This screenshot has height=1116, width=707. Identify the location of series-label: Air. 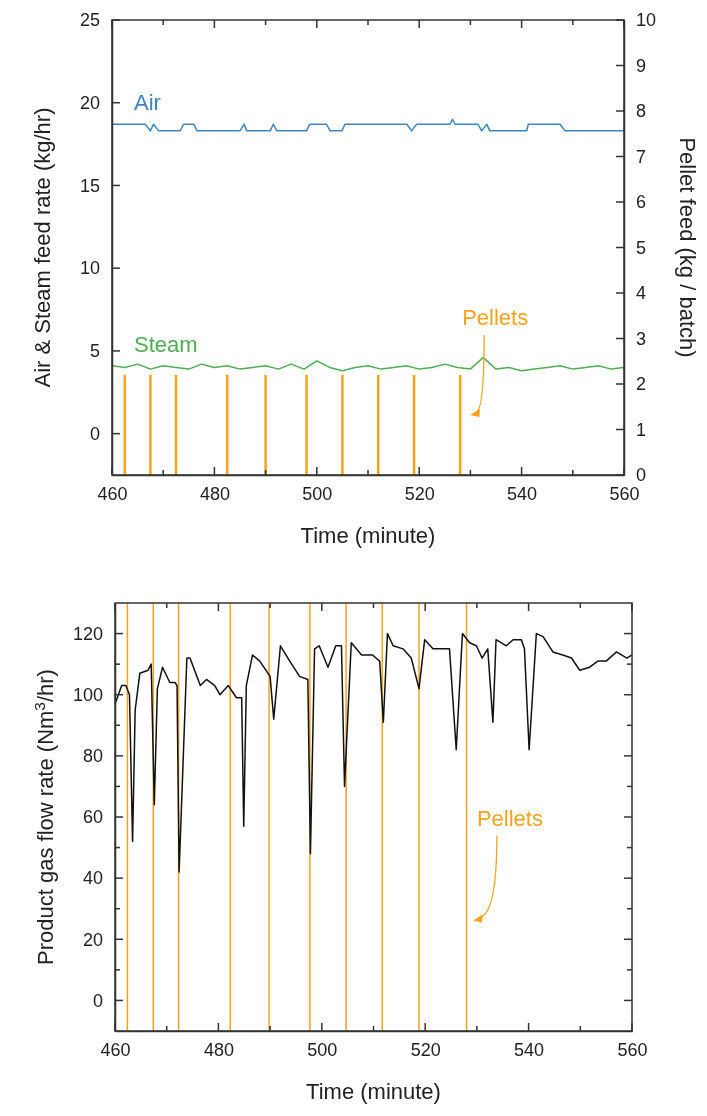
(147, 103).